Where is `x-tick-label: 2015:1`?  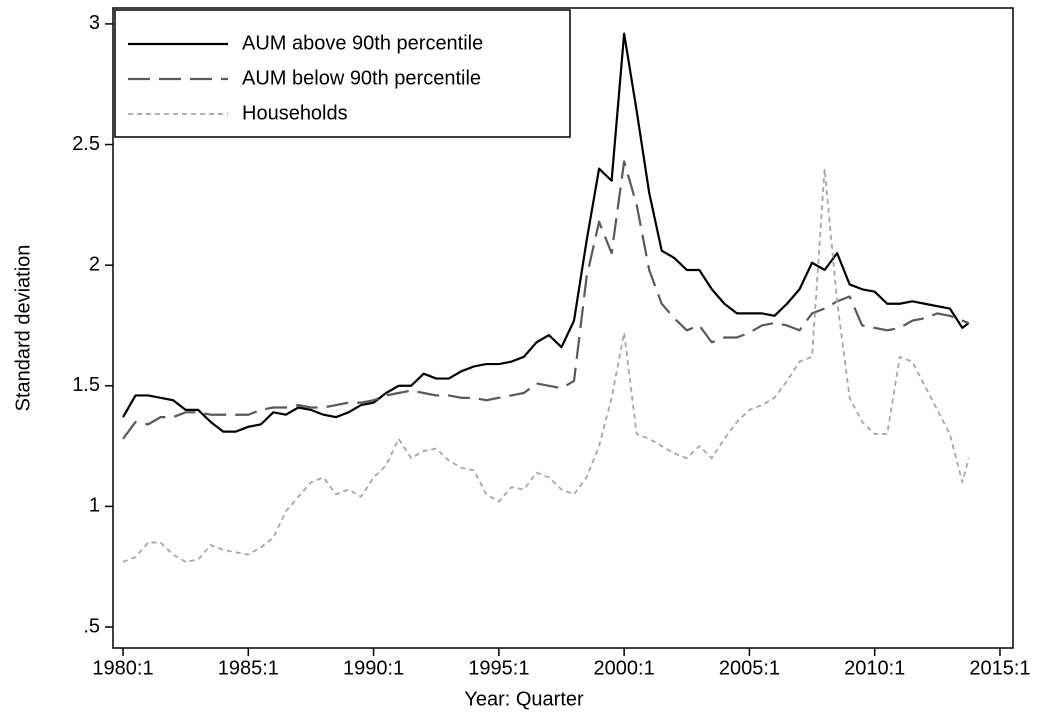
x-tick-label: 2015:1 is located at coordinates (999, 668).